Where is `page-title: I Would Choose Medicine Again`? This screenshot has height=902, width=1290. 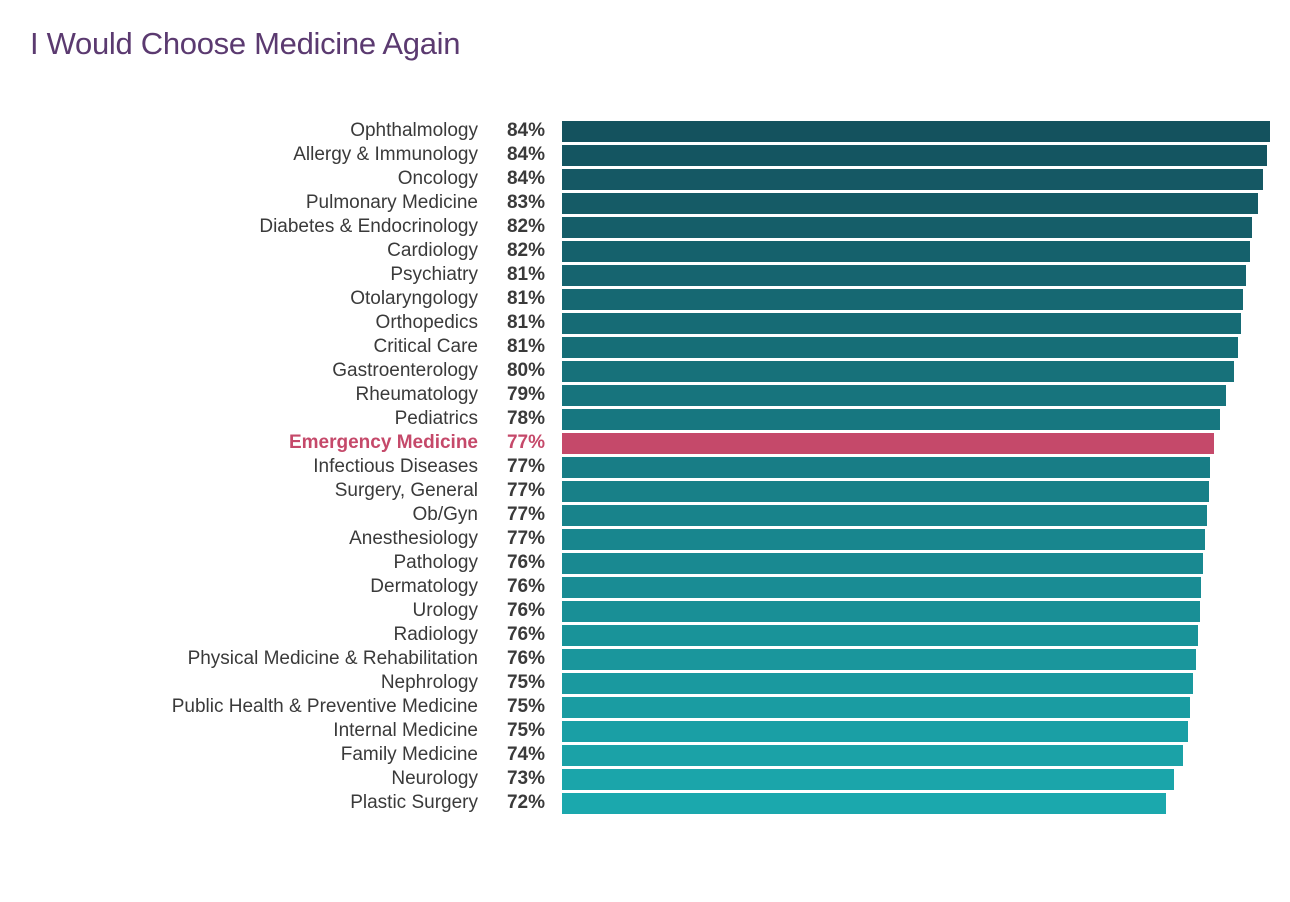
page-title: I Would Choose Medicine Again is located at coordinates (245, 43).